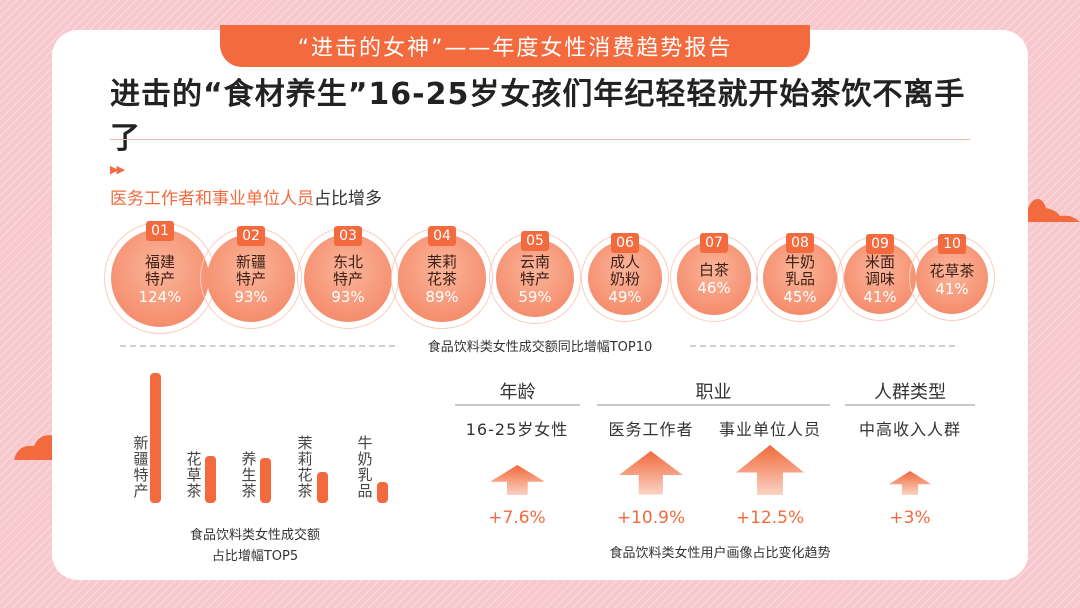 The image size is (1080, 608). What do you see at coordinates (1053, 212) in the screenshot?
I see `right-cloud-decoration` at bounding box center [1053, 212].